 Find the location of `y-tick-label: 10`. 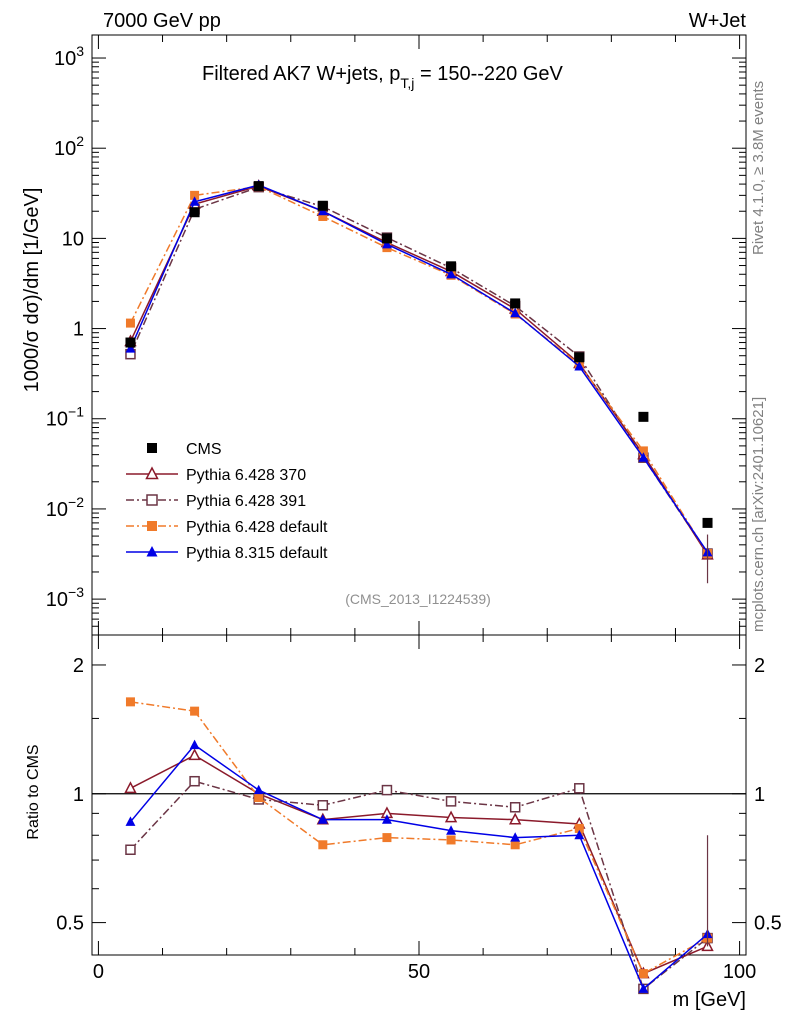

y-tick-label: 10 is located at coordinates (73, 239).